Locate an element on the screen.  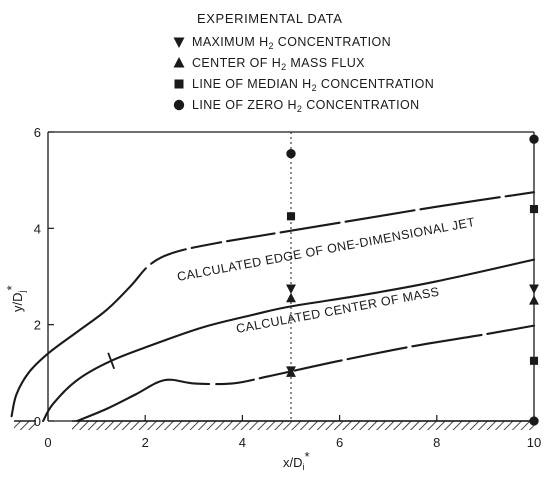
x-tick-label: 6 is located at coordinates (339, 442).